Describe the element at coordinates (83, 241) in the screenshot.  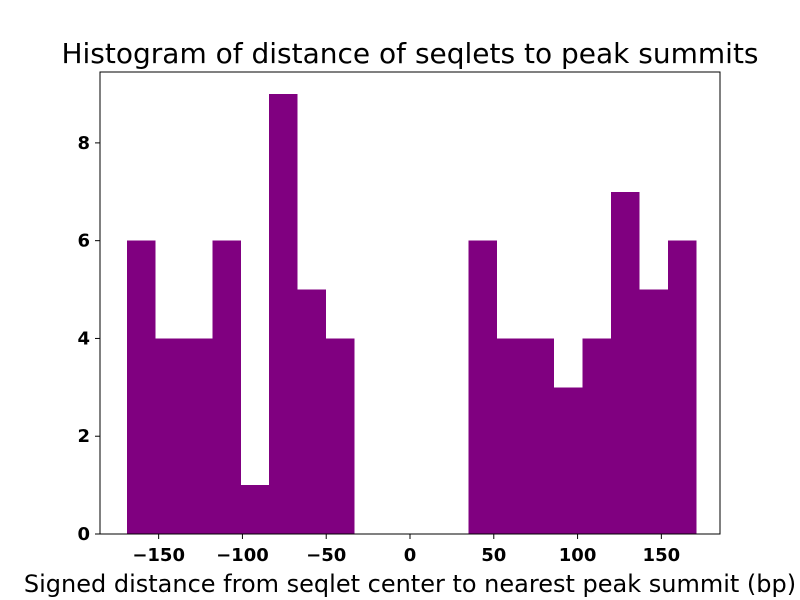
I see `y-tick-label: 6` at that location.